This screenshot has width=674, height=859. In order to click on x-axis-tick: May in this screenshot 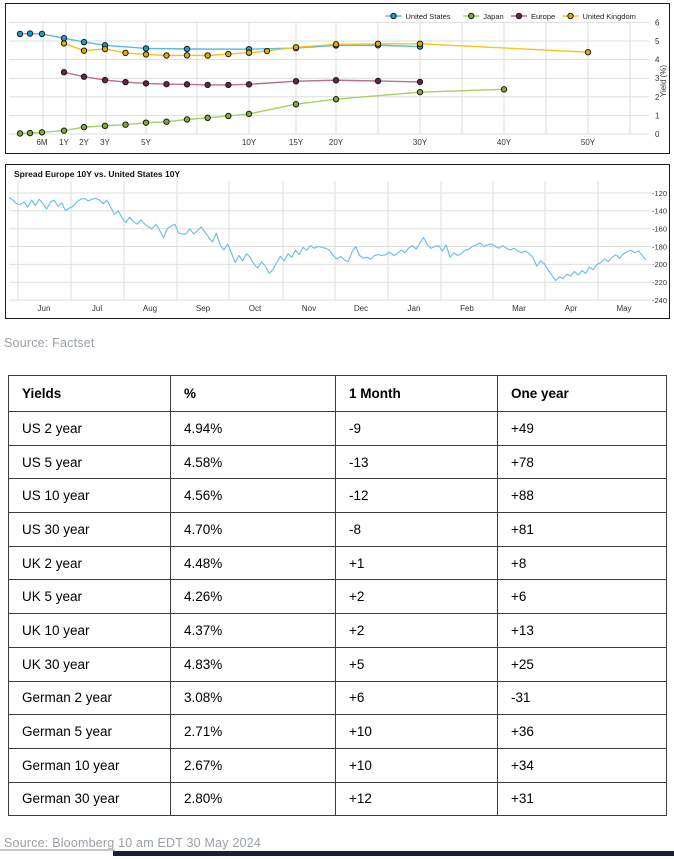, I will do `click(623, 308)`.